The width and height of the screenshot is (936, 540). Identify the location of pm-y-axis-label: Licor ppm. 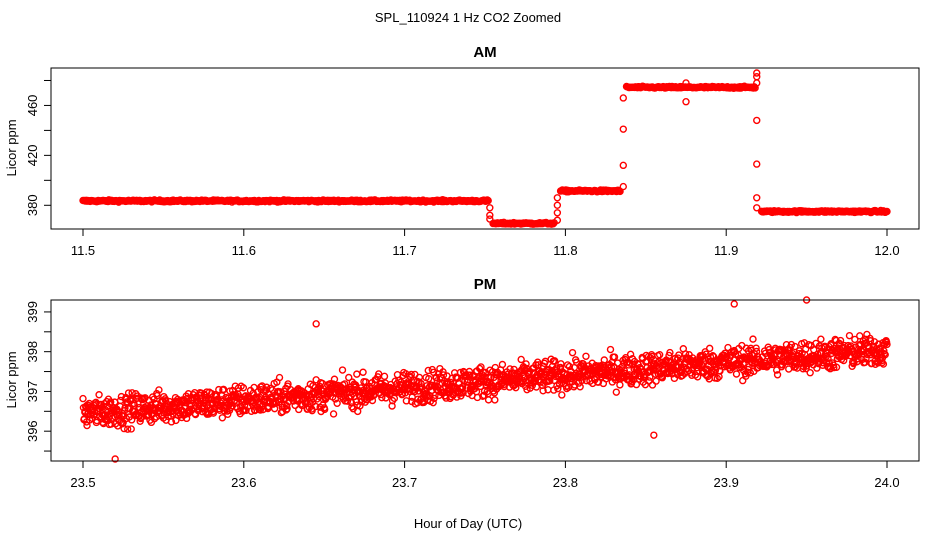
(11, 379).